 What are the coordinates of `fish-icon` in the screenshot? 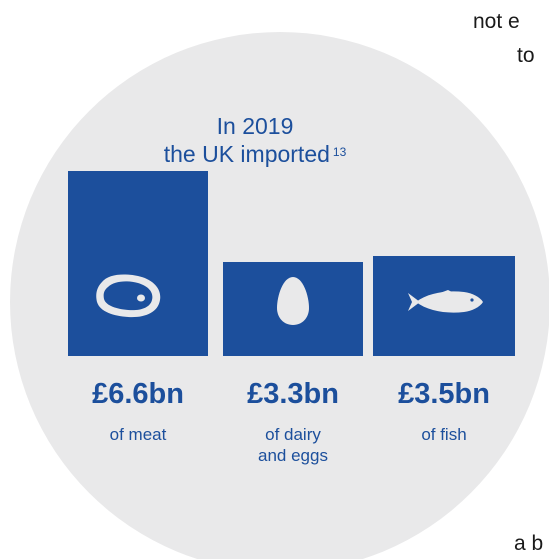 It's located at (445, 301).